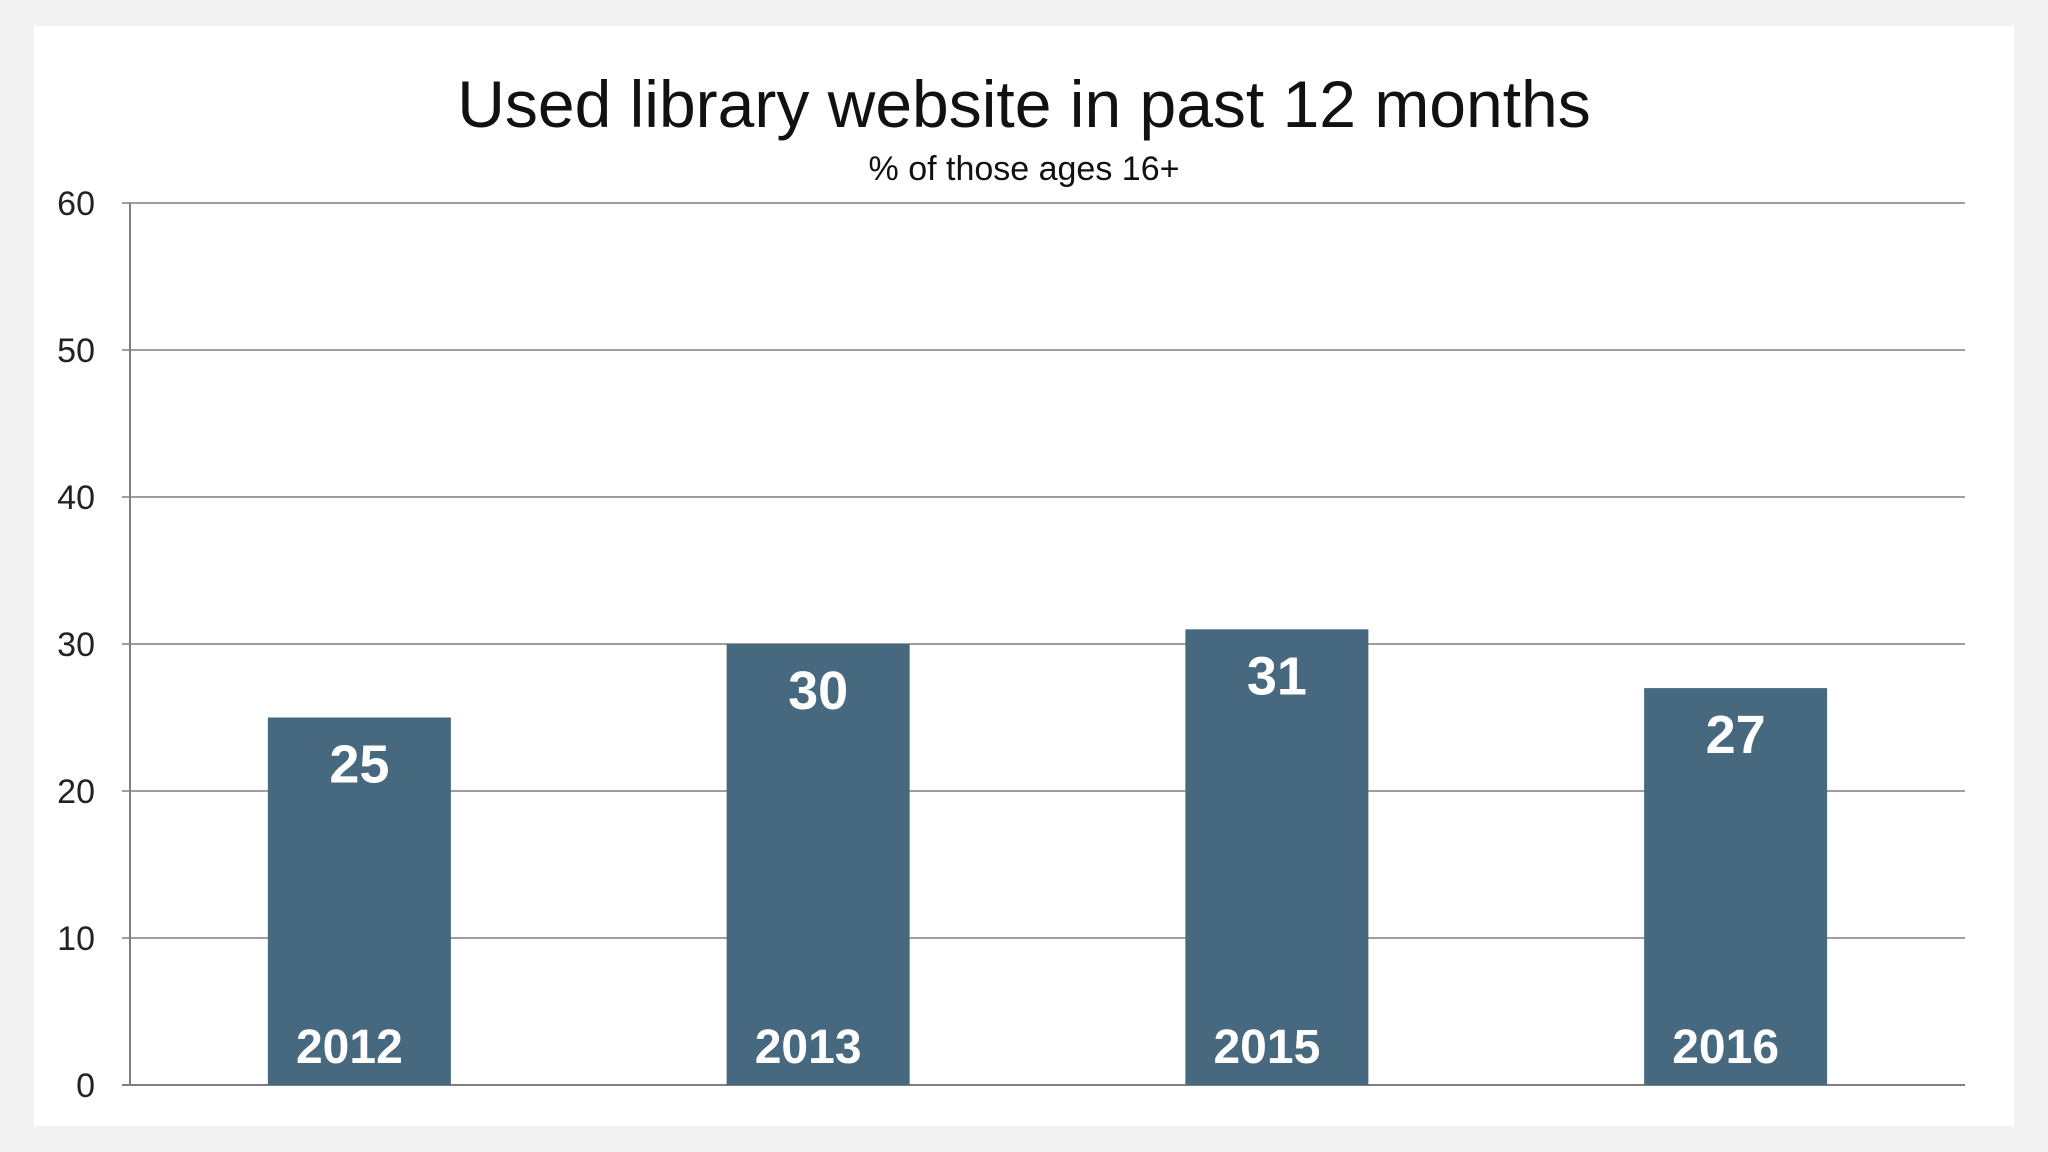 This screenshot has width=2048, height=1152. Describe the element at coordinates (1736, 886) in the screenshot. I see `bar-2016` at that location.